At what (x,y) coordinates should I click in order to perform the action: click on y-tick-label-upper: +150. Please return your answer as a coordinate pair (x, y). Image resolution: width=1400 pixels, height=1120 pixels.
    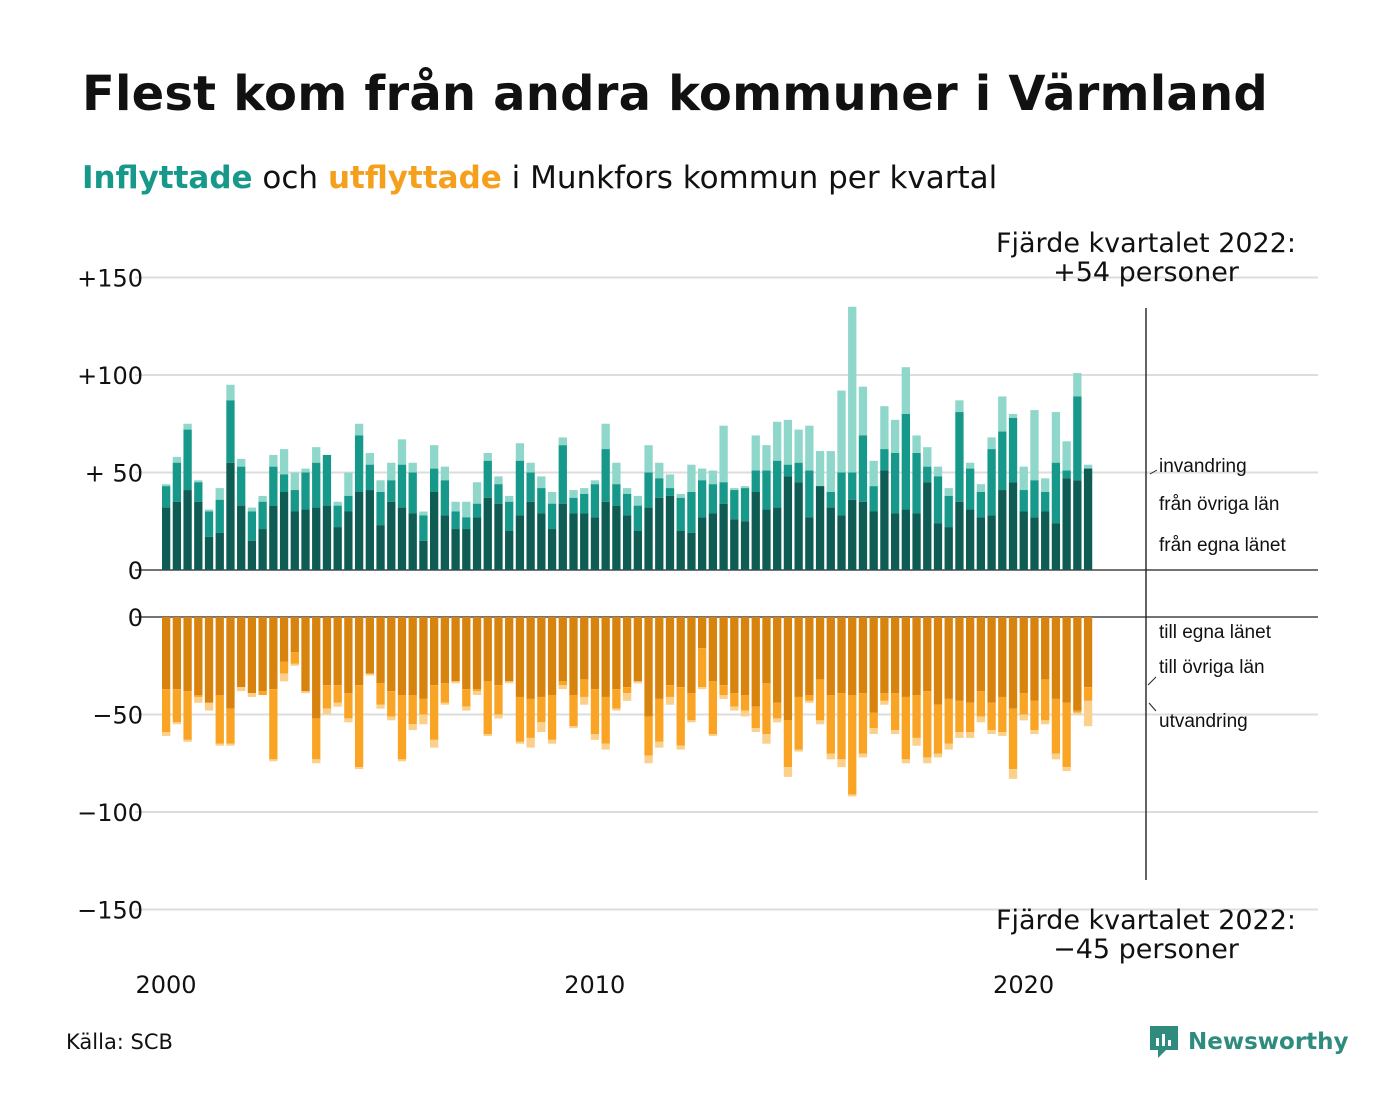
    Looking at the image, I should click on (110, 279).